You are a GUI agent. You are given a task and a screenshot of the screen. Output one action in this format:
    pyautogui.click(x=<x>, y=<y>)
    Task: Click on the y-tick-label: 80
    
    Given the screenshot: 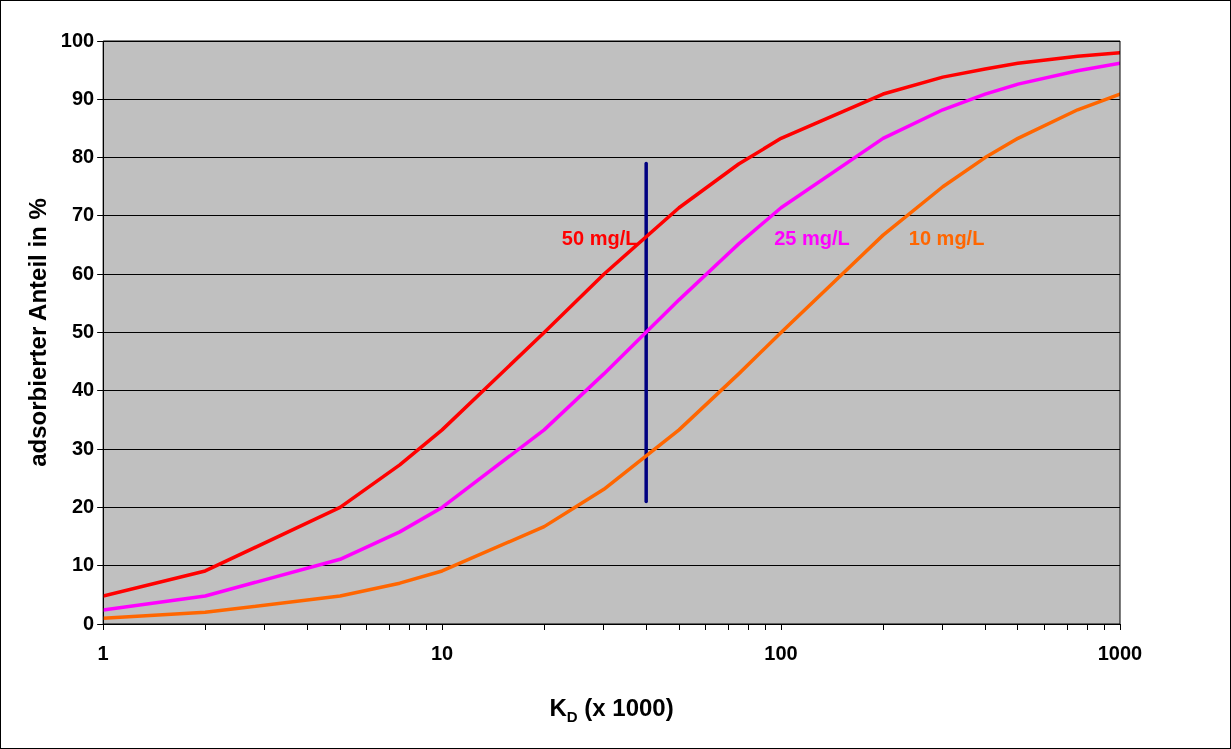 What is the action you would take?
    pyautogui.click(x=83, y=156)
    